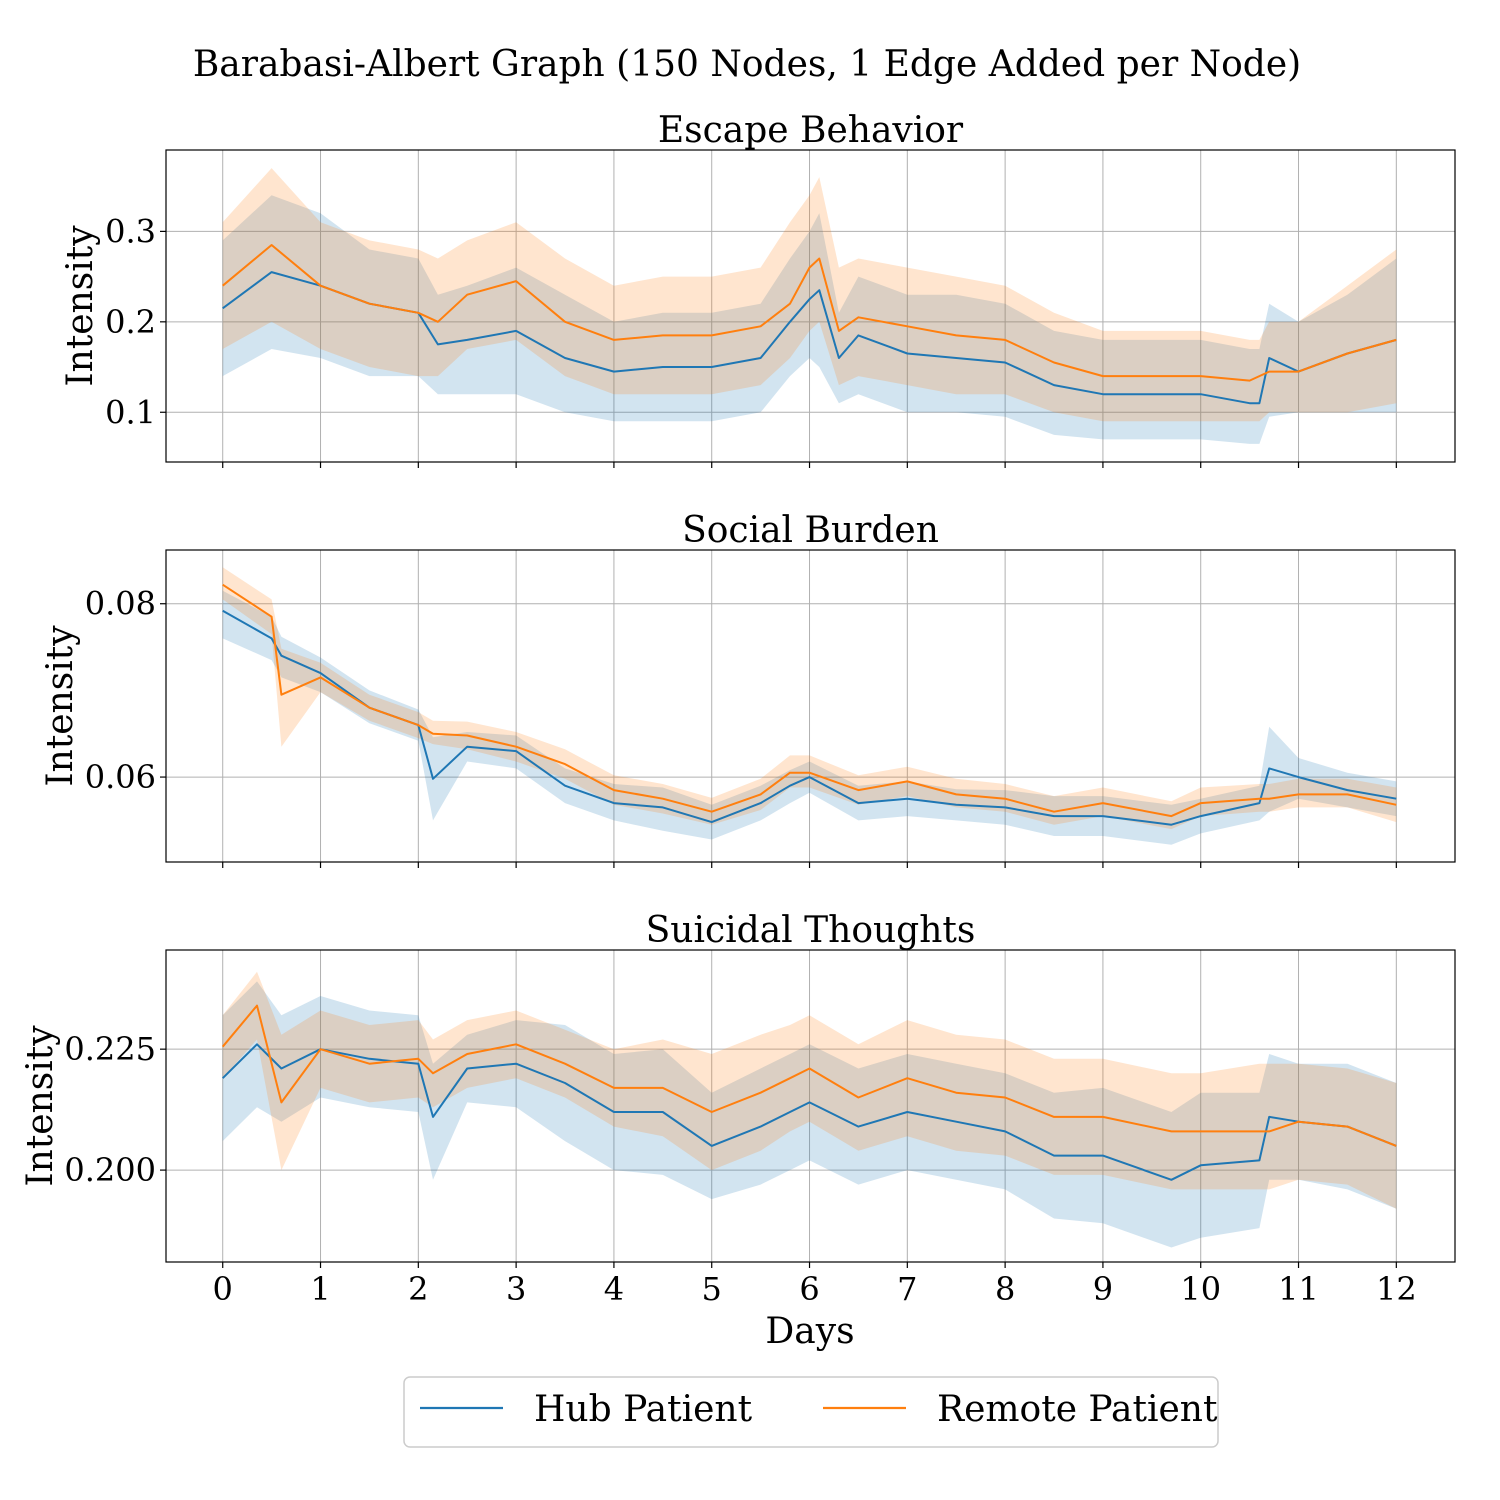 The width and height of the screenshot is (1500, 1500). What do you see at coordinates (811, 930) in the screenshot?
I see `panel-title: Suicidal Thoughts` at bounding box center [811, 930].